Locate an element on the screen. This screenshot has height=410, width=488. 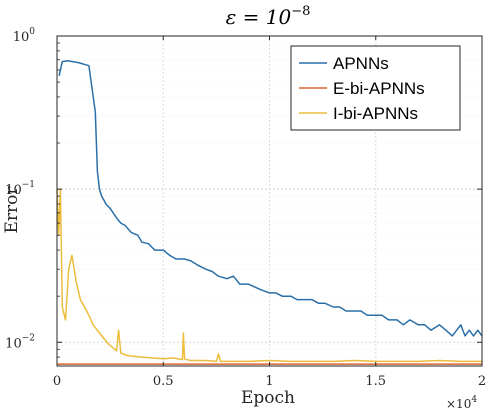
chart-title: ε = 10−8 is located at coordinates (268, 16).